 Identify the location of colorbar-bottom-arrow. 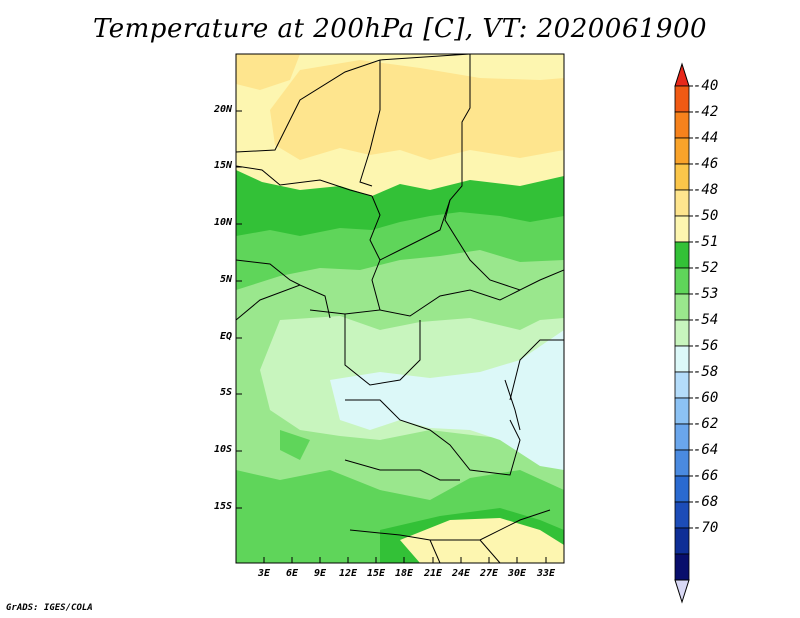
(682, 591).